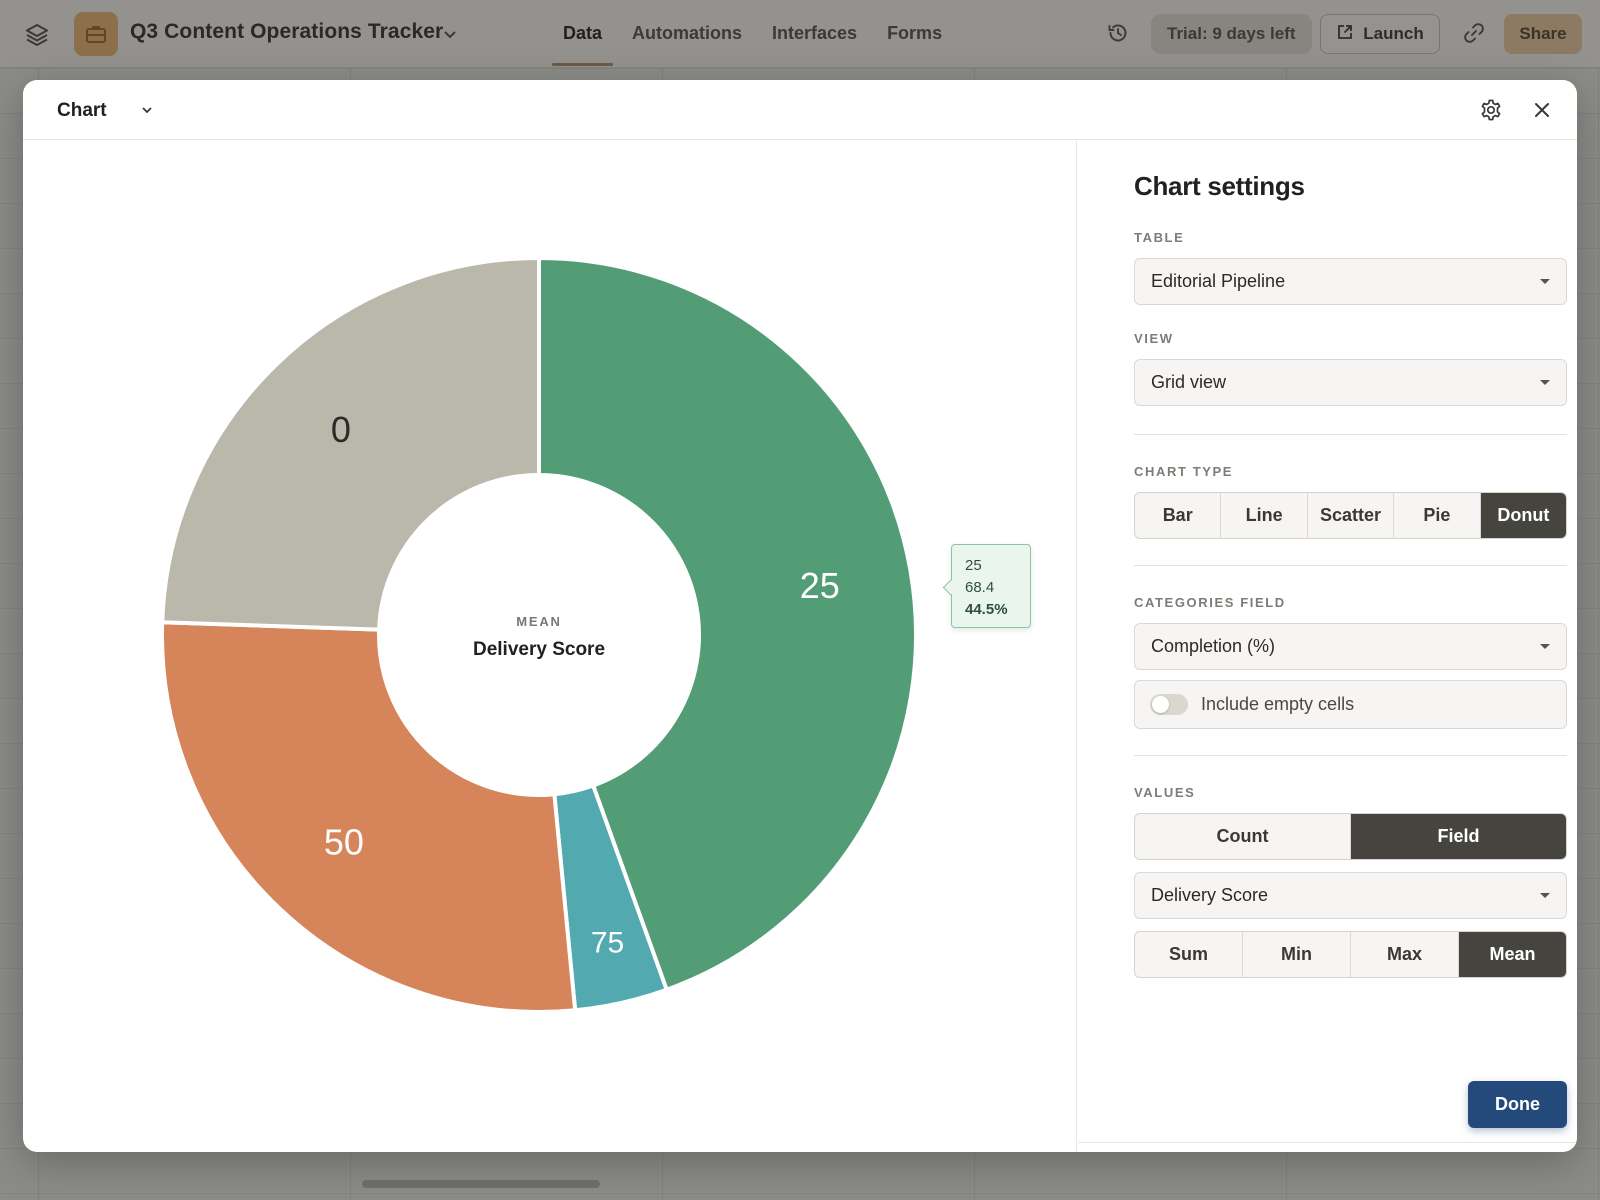 The image size is (1600, 1200). I want to click on aggregation-max: Max, so click(1405, 954).